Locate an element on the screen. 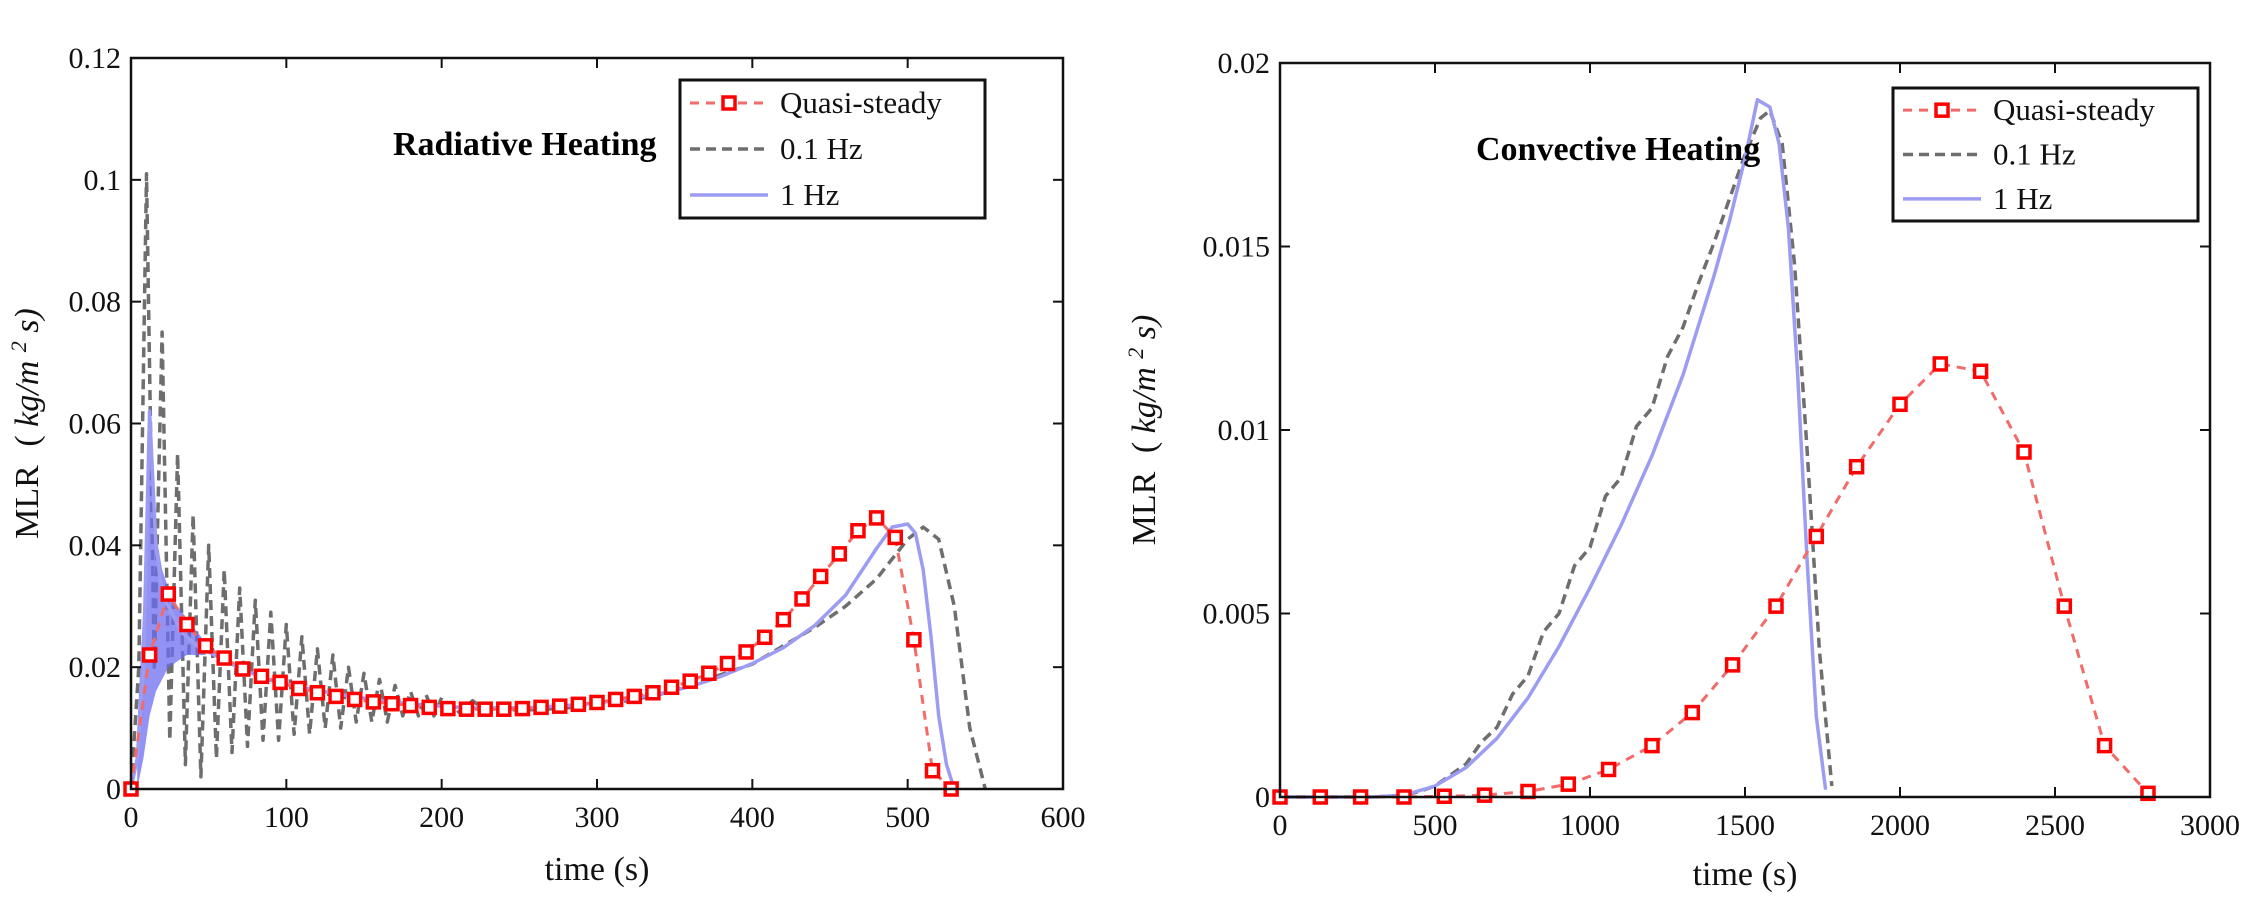 This screenshot has width=2266, height=916. x-tick-label: 1000 is located at coordinates (1590, 825).